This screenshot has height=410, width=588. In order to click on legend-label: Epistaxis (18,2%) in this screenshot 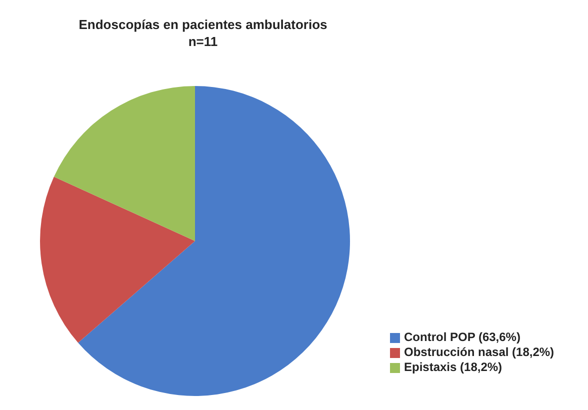, I will do `click(453, 367)`.